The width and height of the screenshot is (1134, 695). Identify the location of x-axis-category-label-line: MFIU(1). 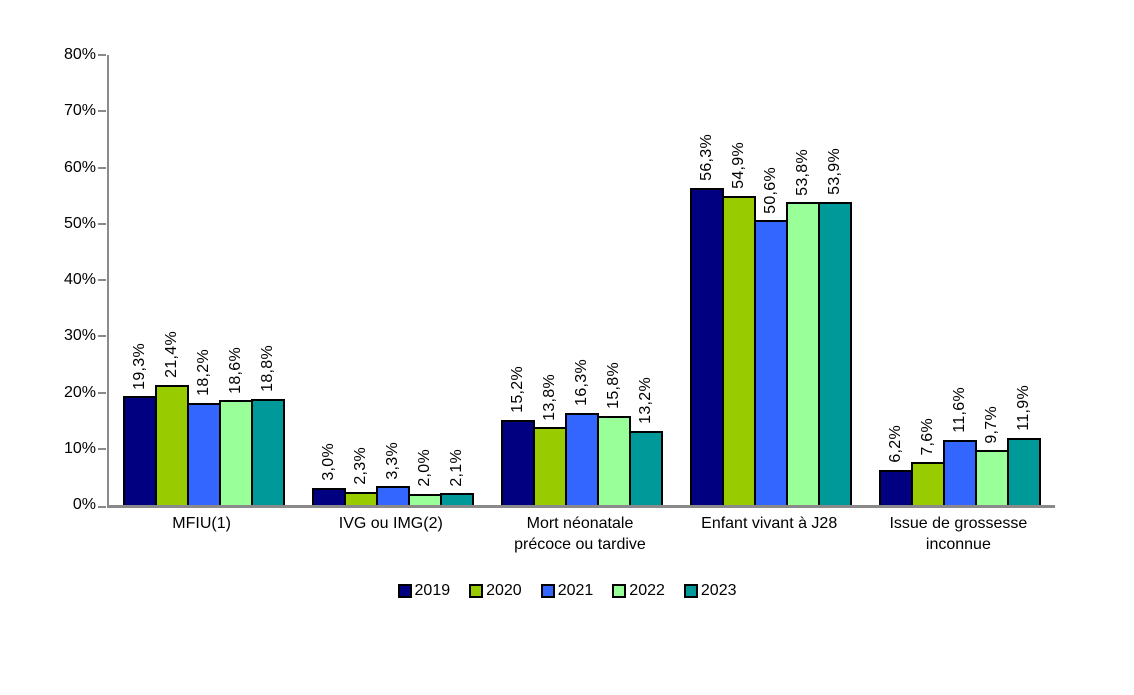
(201, 523).